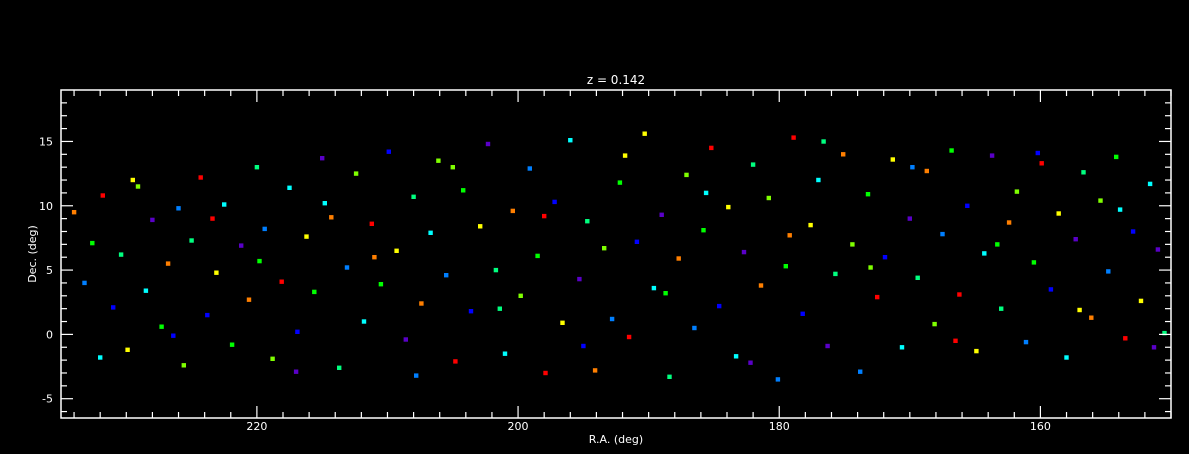 Image resolution: width=1189 pixels, height=454 pixels. Describe the element at coordinates (46, 206) in the screenshot. I see `y-tick-label: 10` at that location.